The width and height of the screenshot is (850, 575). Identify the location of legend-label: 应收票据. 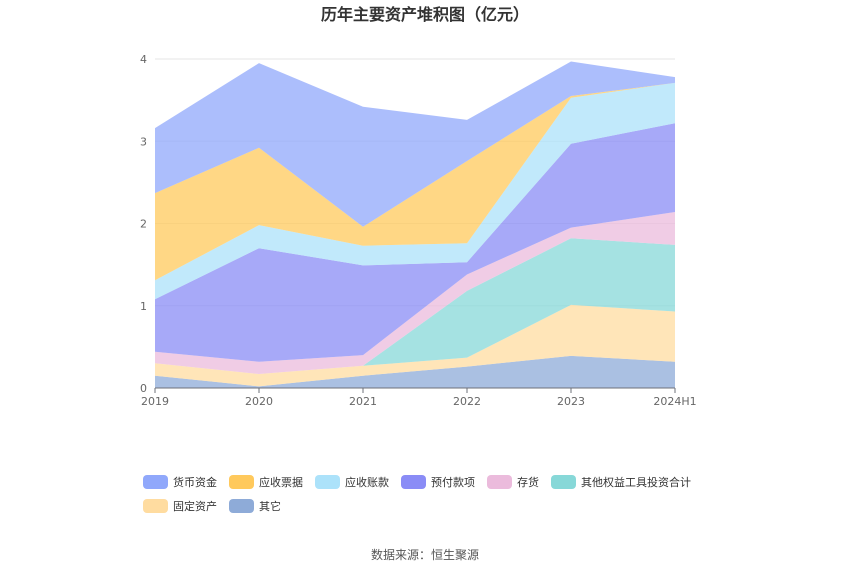
(281, 482).